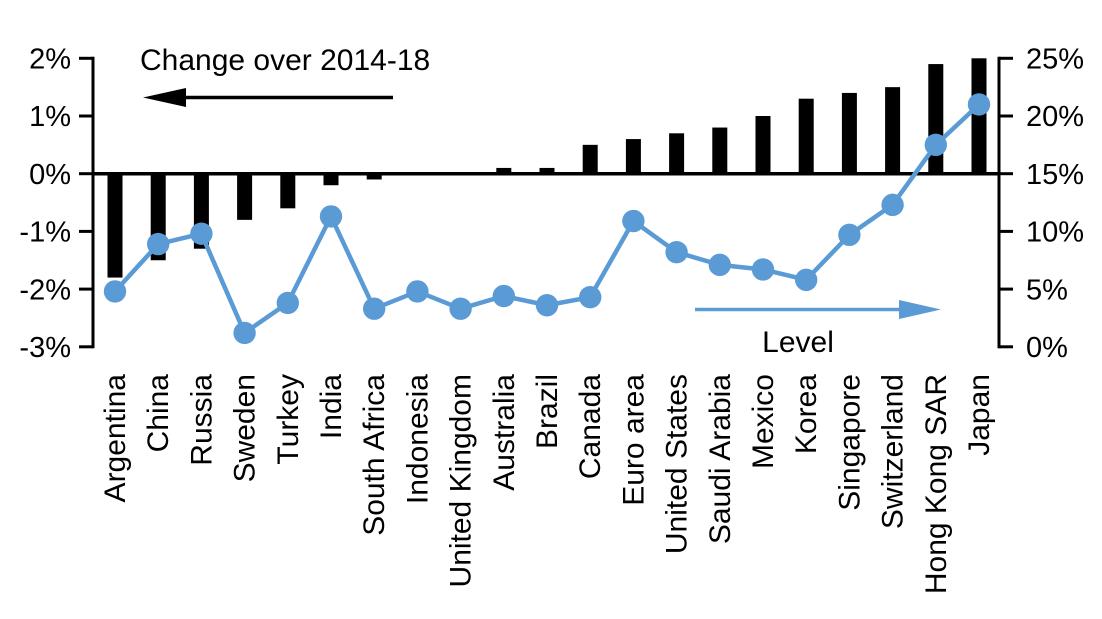  Describe the element at coordinates (374, 455) in the screenshot. I see `x-axis-label-south-africa: South Africa` at that location.